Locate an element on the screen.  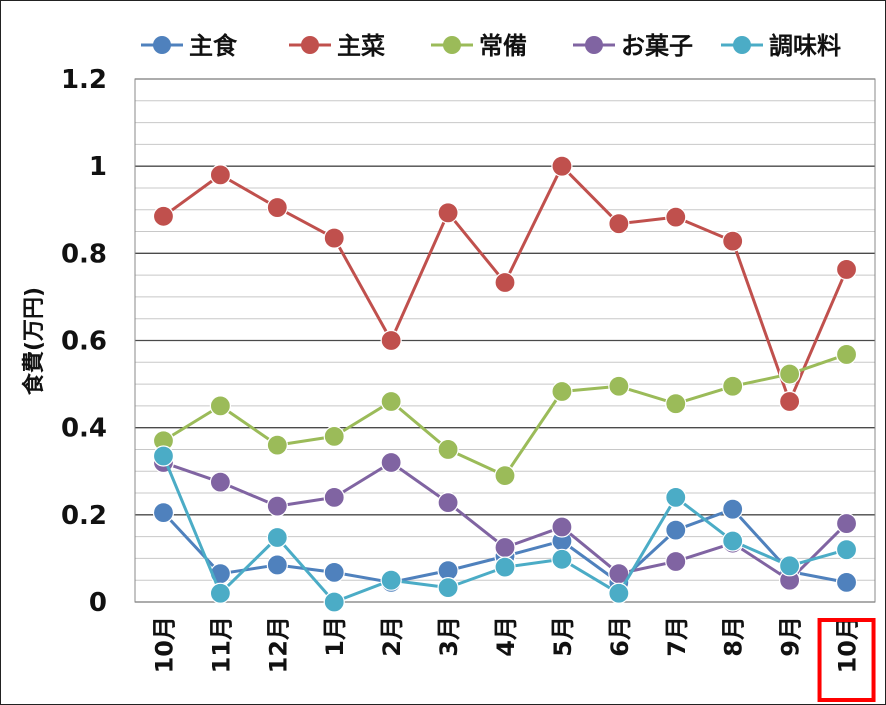
legend-label: お菓子 is located at coordinates (657, 46).